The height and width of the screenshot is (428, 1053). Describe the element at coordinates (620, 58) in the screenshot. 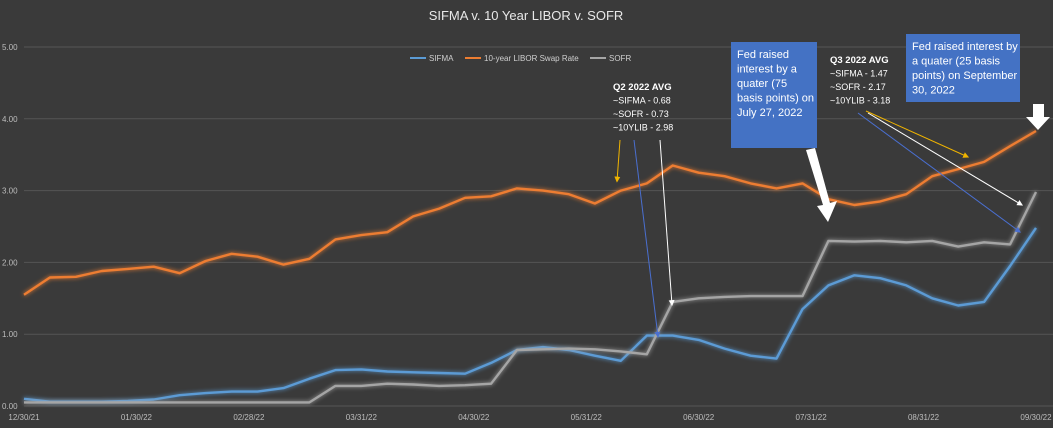

I see `legend-label: SOFR` at that location.